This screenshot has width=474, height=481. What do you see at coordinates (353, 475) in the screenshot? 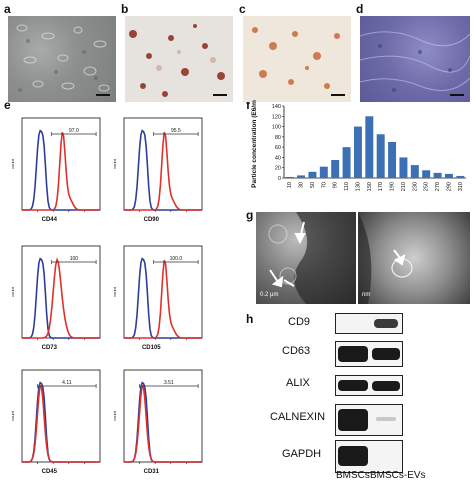
I see `wb-lane-label-bmscs: BMSCs` at bounding box center [353, 475].